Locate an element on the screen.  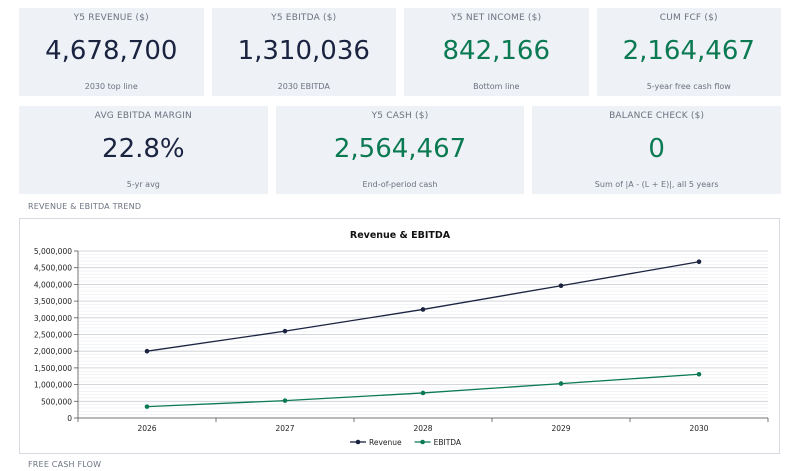
kpi-card-y5-ebitda: Y5 EBITDA ($) 1,310,036 2030 EBITDA is located at coordinates (303, 52).